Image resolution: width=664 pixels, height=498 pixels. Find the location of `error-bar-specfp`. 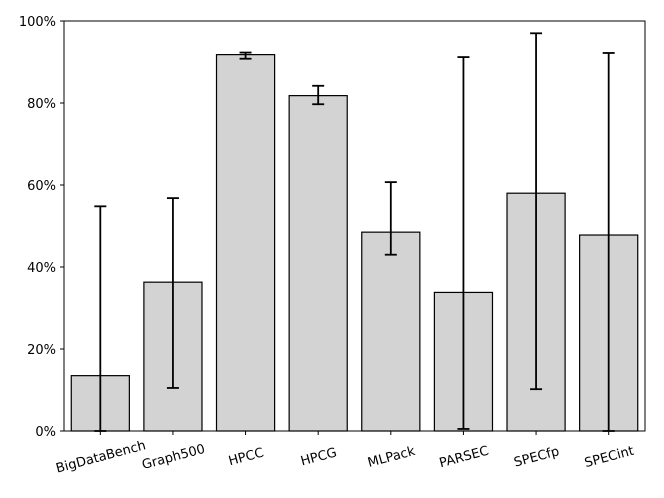

error-bar-specfp is located at coordinates (536, 211).